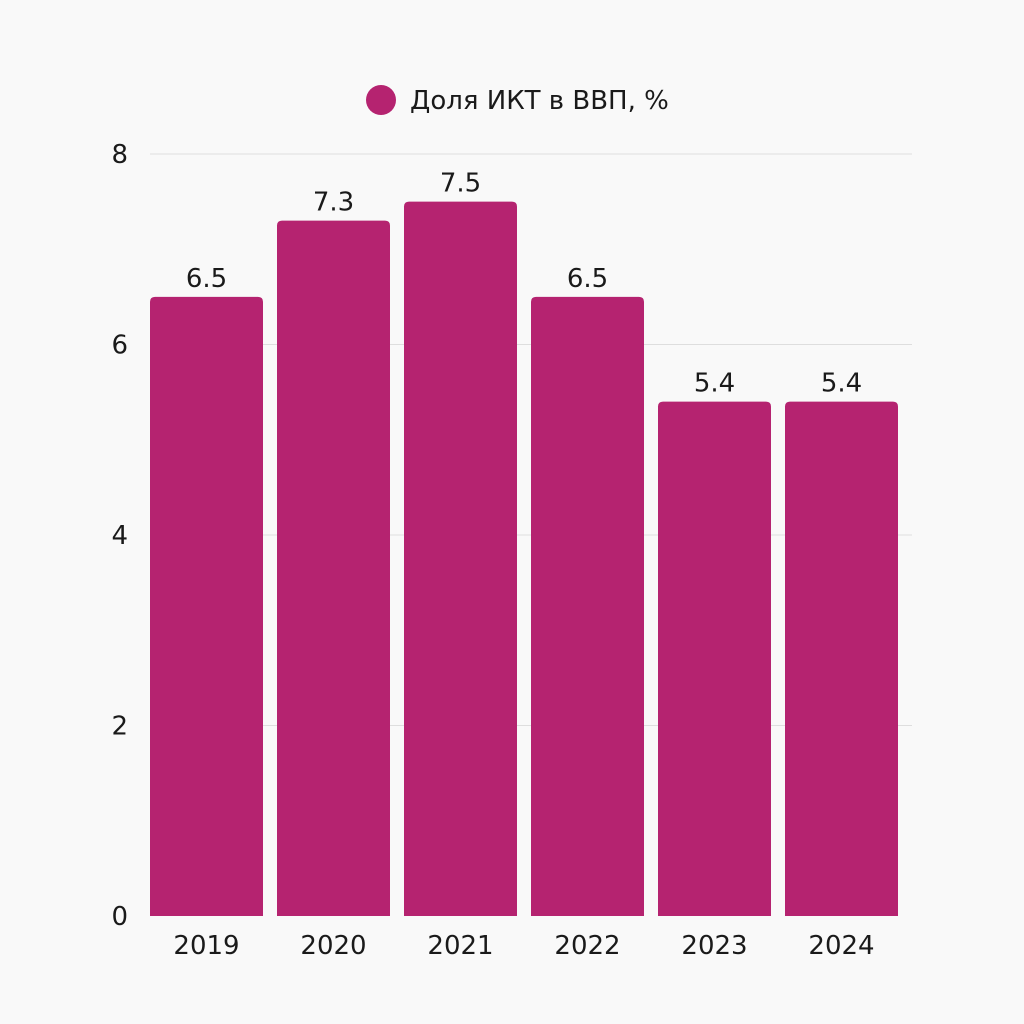 Image resolution: width=1024 pixels, height=1024 pixels. Describe the element at coordinates (119, 727) in the screenshot. I see `y-tick-label: 2` at that location.